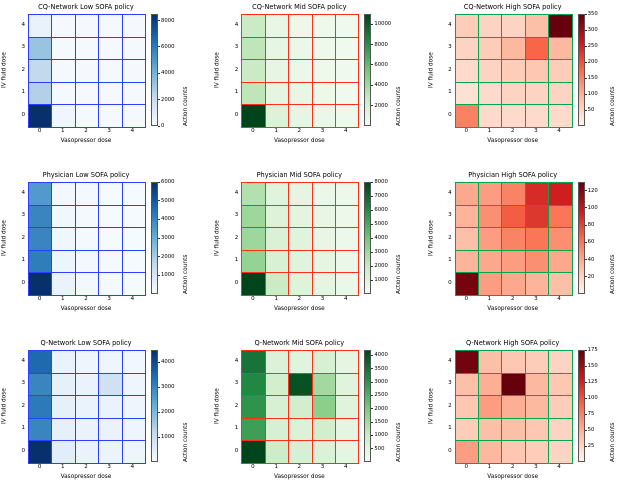  Describe the element at coordinates (86, 175) in the screenshot. I see `panel-title: Physician Low SOFA policy` at that location.